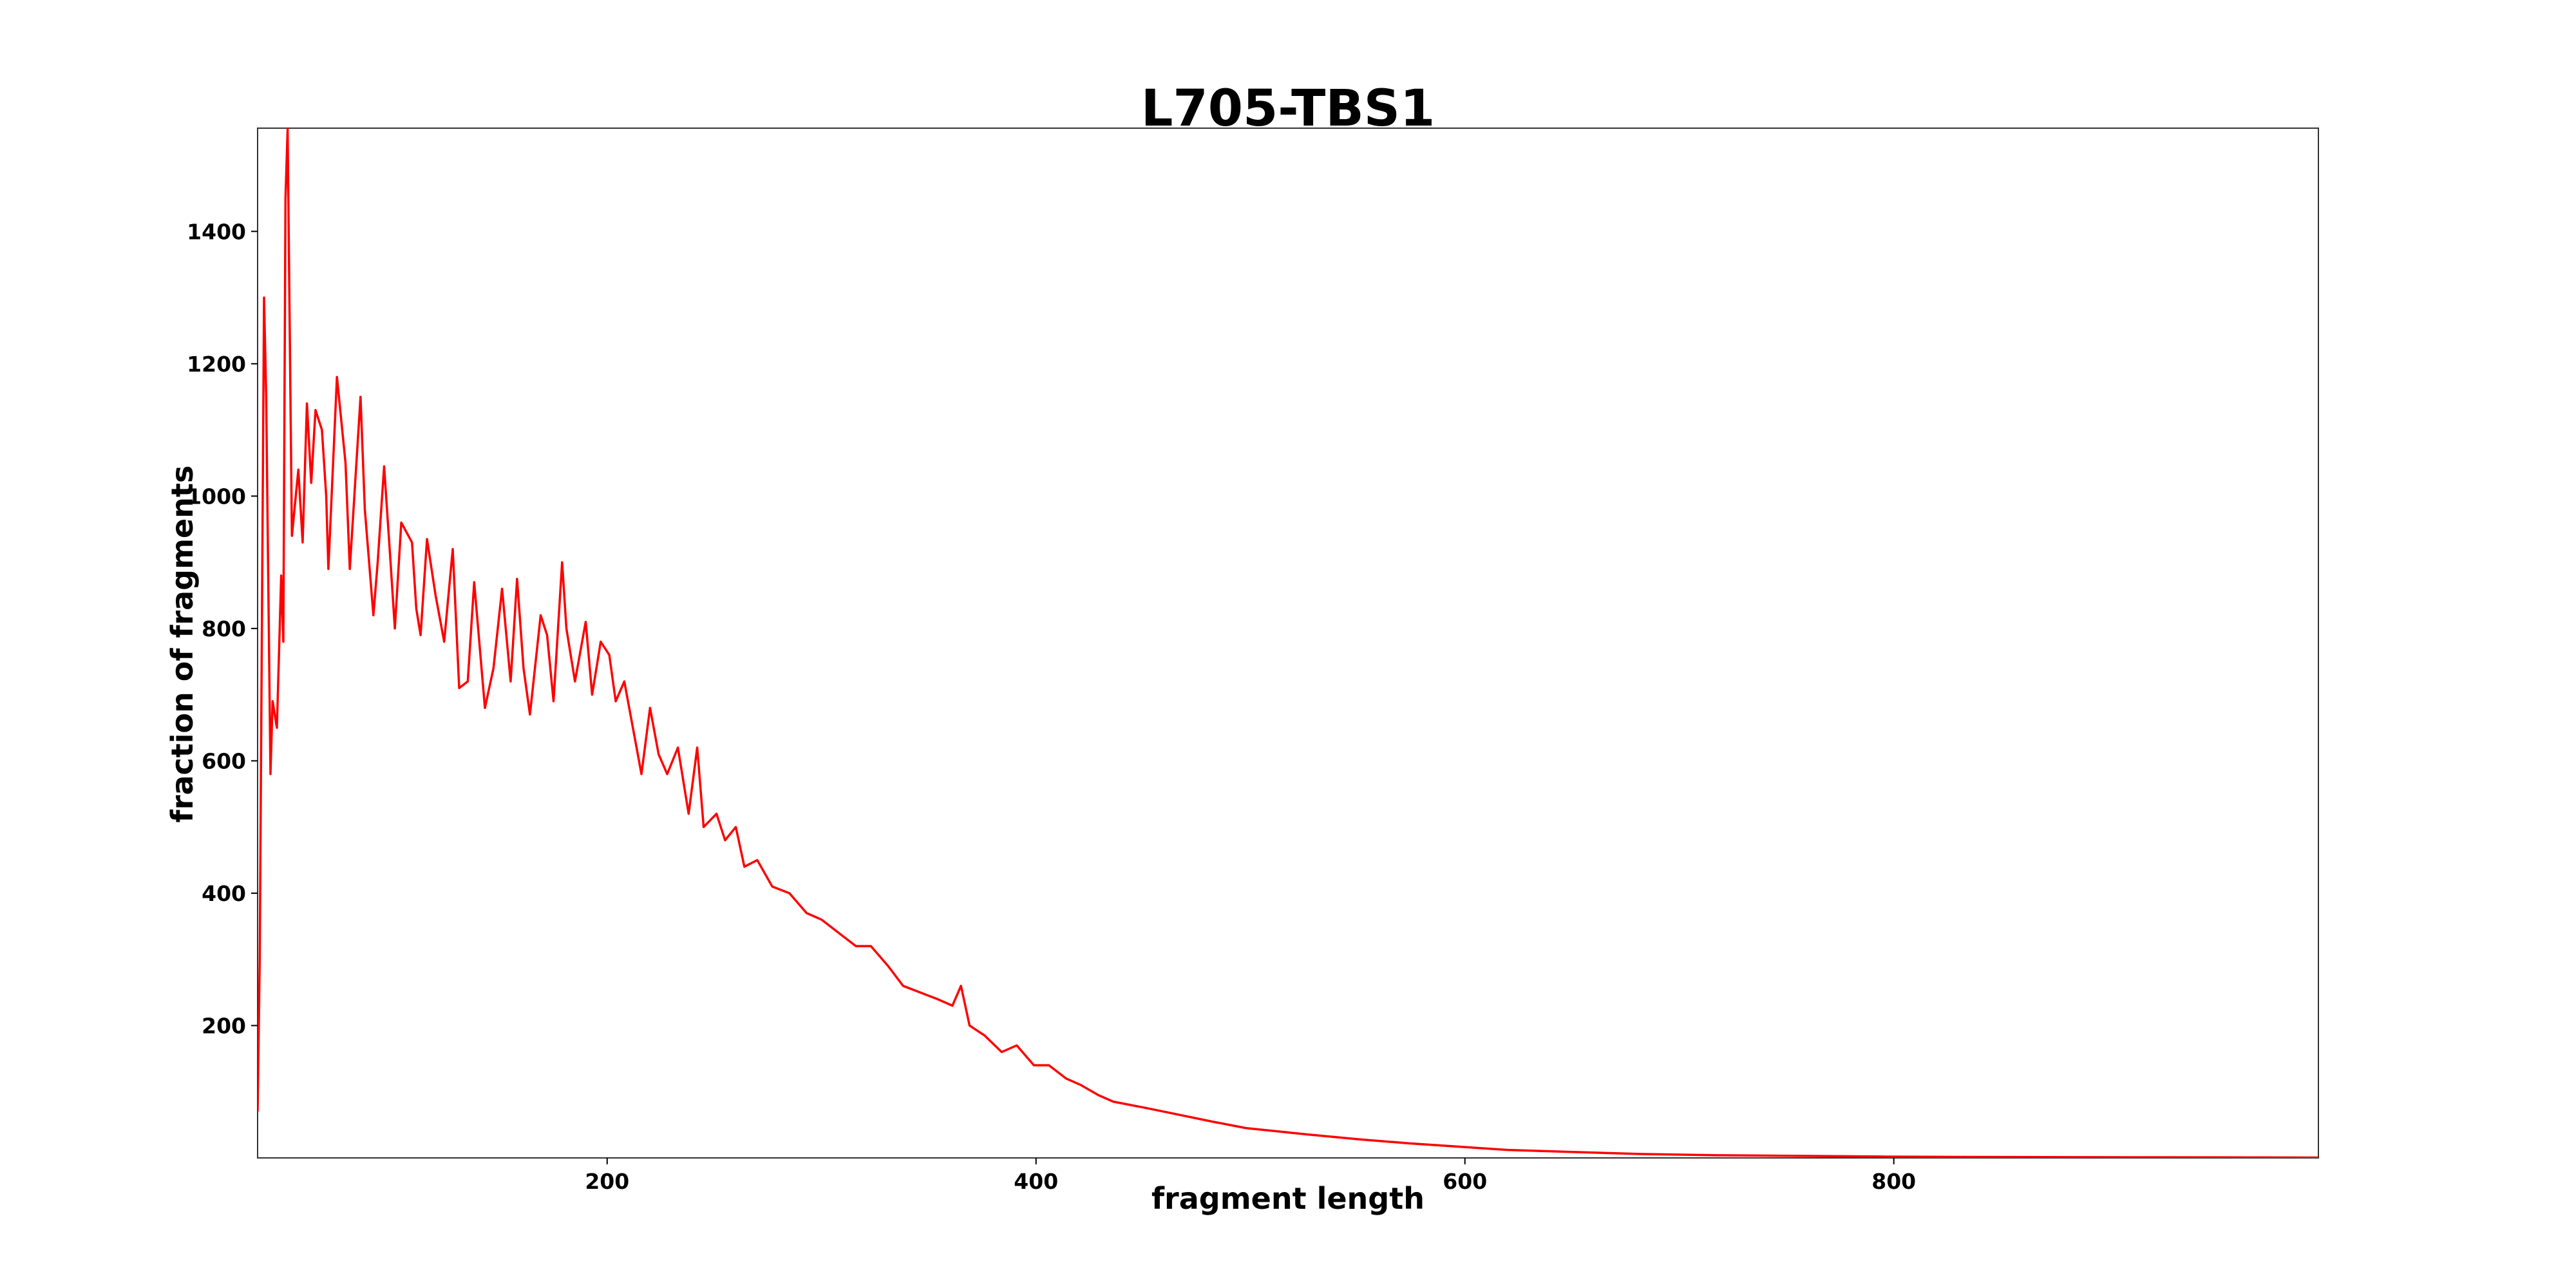  What do you see at coordinates (216, 232) in the screenshot?
I see `y-tick-label: 1400` at bounding box center [216, 232].